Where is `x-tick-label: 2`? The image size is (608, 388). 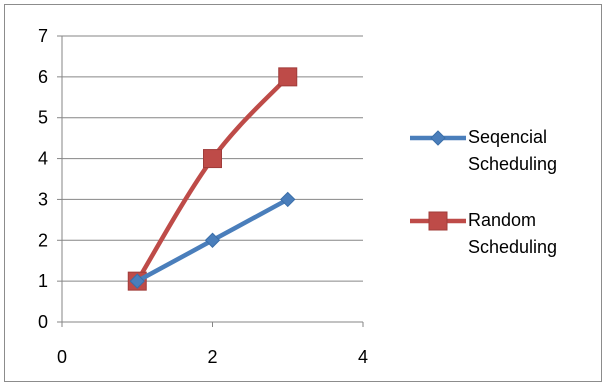
x-tick-label: 2 is located at coordinates (212, 357).